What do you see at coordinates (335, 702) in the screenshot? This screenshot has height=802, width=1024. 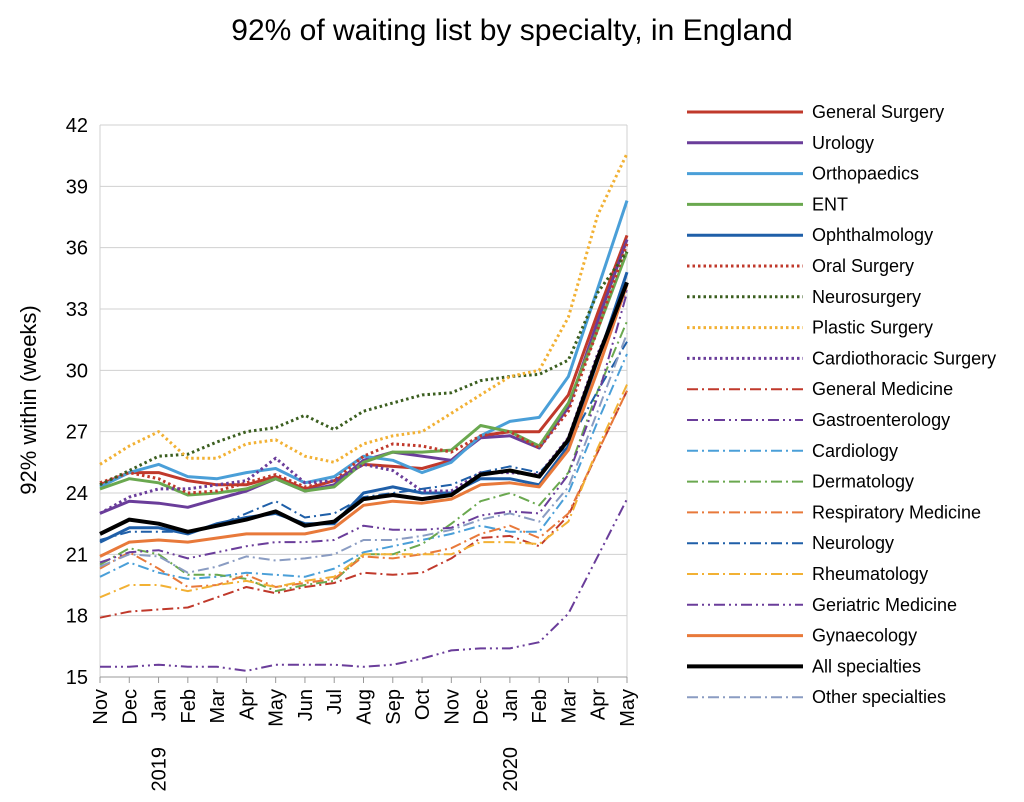 I see `x-tick-label: Jul` at bounding box center [335, 702].